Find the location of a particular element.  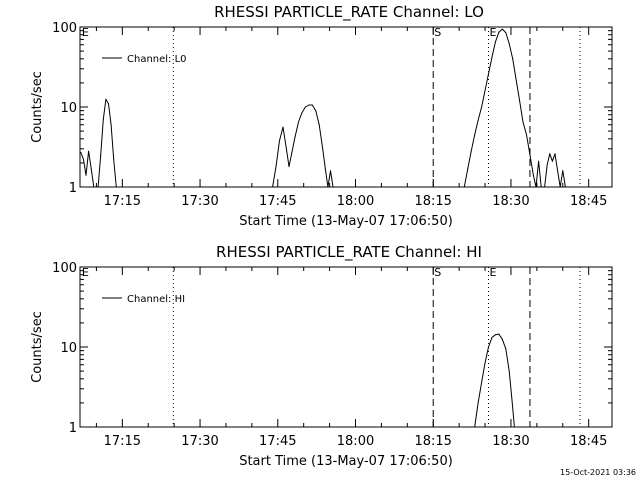

legend: Channel: HI is located at coordinates (143, 299).